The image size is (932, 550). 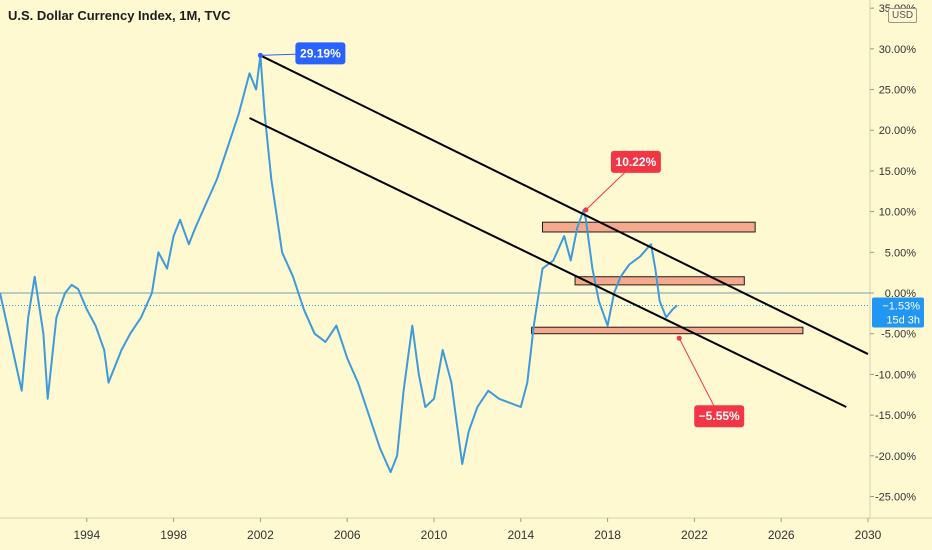 I want to click on ytick-label: -5.00%, so click(x=898, y=335).